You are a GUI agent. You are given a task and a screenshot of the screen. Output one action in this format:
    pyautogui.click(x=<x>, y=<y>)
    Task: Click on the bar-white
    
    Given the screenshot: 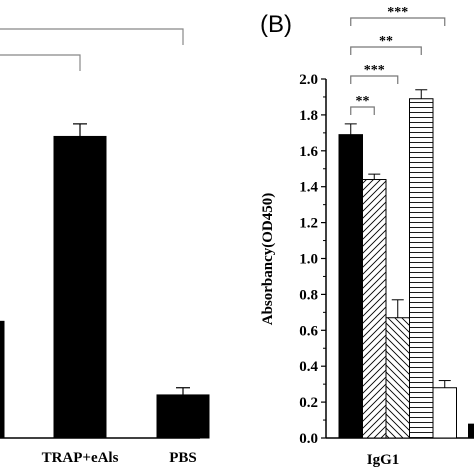 What is the action you would take?
    pyautogui.click(x=444, y=413)
    